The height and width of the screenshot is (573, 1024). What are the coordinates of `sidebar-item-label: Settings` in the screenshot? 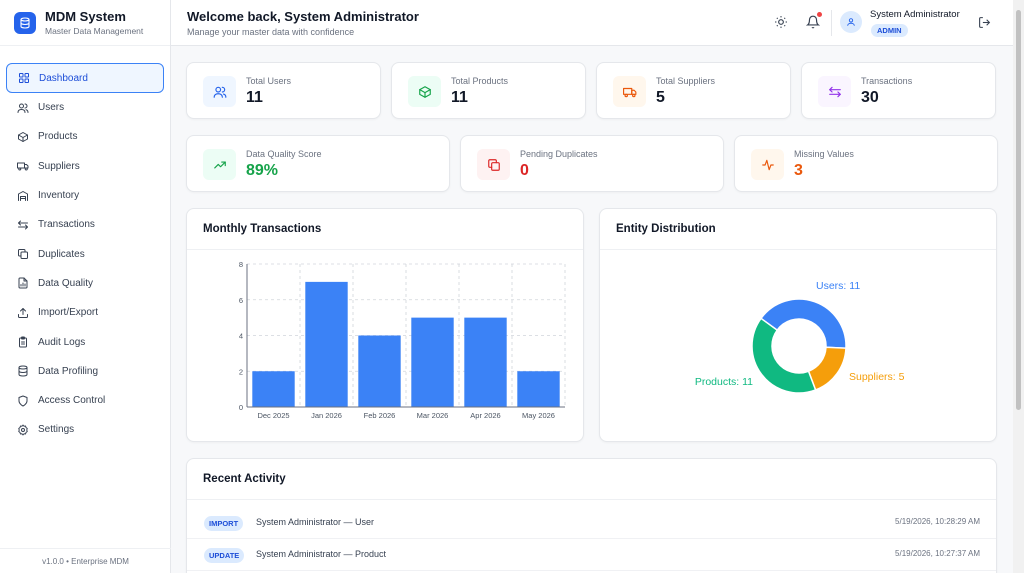 It's located at (56, 430).